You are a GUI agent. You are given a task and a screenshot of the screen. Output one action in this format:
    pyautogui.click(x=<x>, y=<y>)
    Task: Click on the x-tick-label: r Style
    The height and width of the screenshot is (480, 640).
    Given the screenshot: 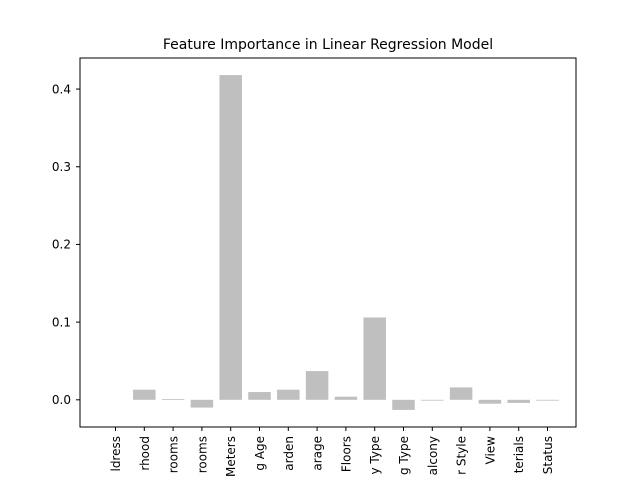 What is the action you would take?
    pyautogui.click(x=462, y=455)
    